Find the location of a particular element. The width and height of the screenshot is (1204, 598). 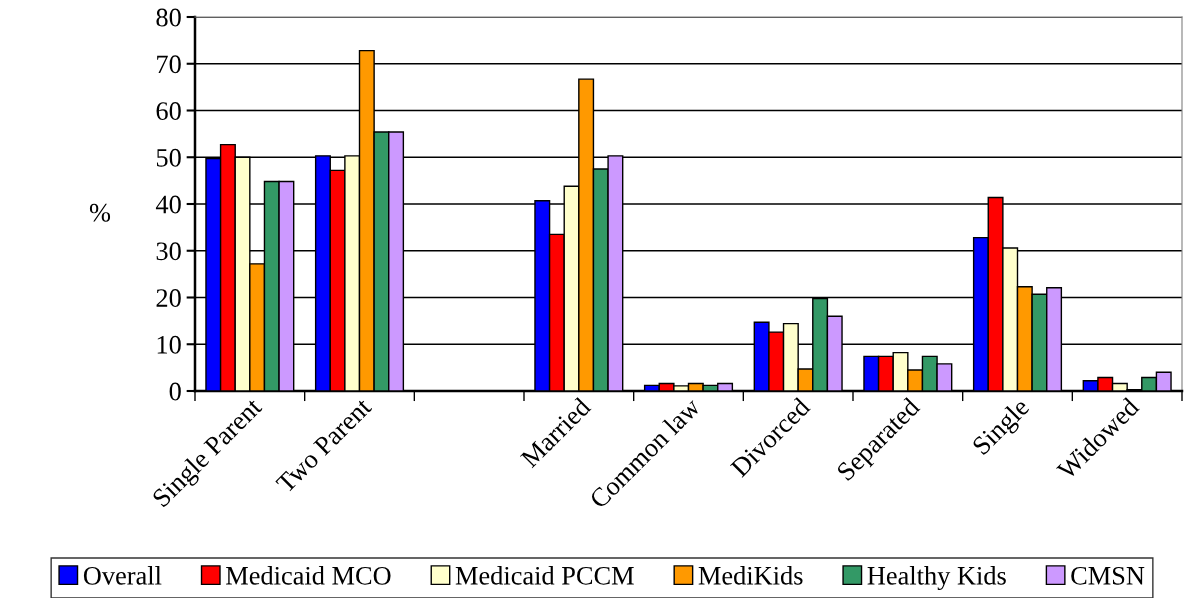

y-tick-label: 30 is located at coordinates (168, 251).